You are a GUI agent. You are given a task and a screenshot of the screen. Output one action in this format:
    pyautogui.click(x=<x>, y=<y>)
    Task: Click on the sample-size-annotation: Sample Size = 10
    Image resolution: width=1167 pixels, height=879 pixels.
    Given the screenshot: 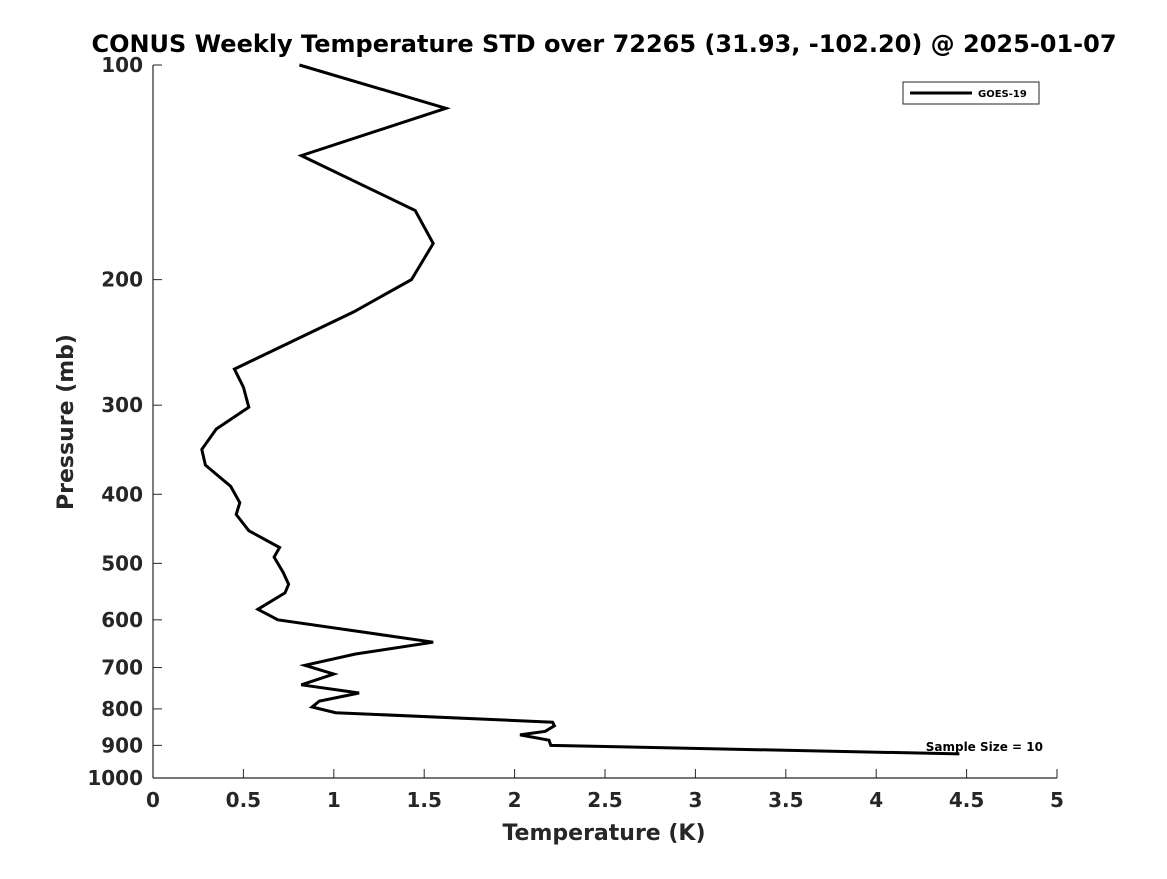 What is the action you would take?
    pyautogui.click(x=984, y=747)
    